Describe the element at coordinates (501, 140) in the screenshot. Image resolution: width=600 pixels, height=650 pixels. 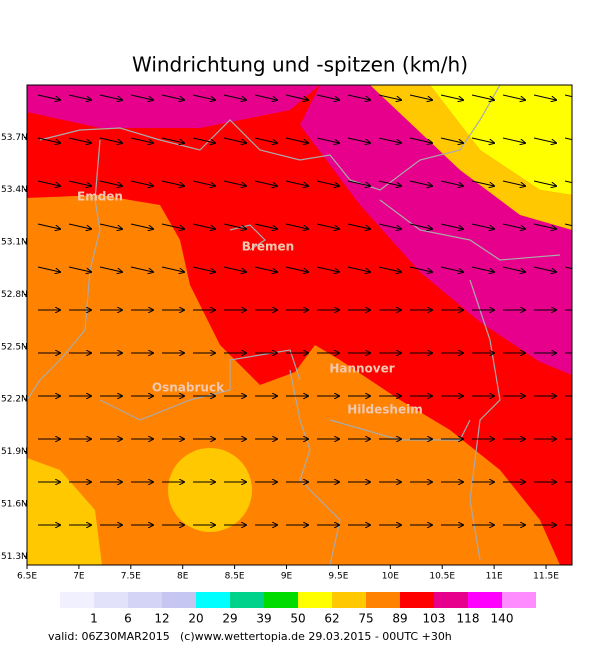
I see `band-yellow` at that location.